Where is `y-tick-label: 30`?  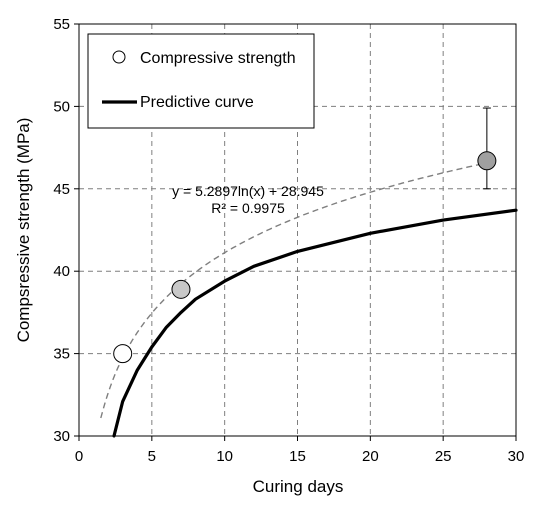 y-tick-label: 30 is located at coordinates (61, 436).